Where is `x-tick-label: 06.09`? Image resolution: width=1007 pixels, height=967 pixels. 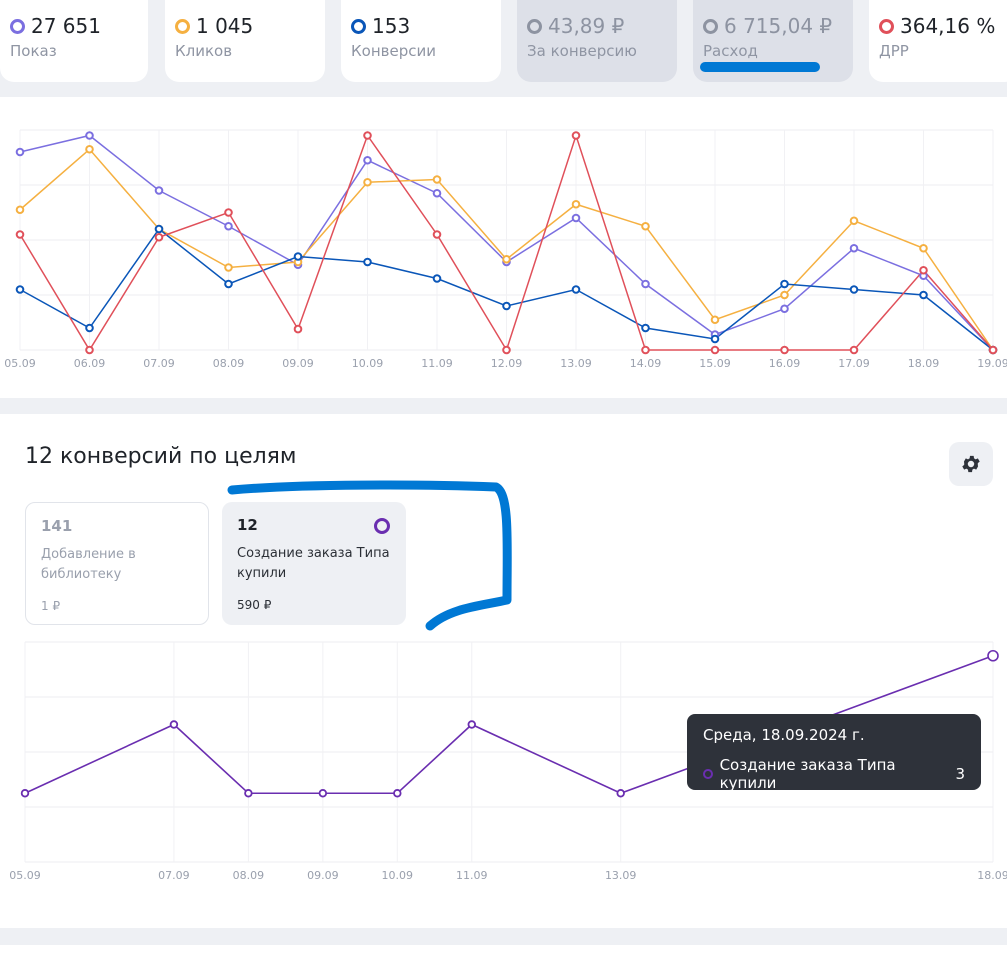 x-tick-label: 06.09 is located at coordinates (90, 363).